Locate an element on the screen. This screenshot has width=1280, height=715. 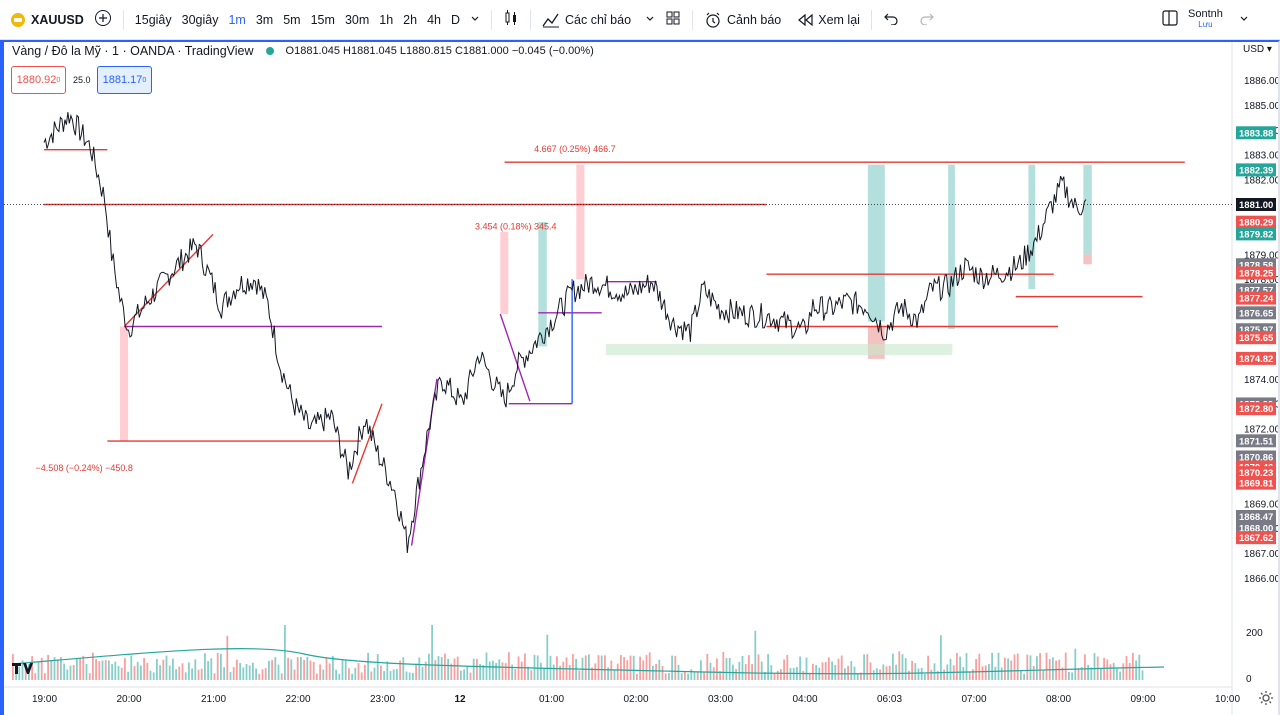
save-status: Lưu is located at coordinates (1205, 24).